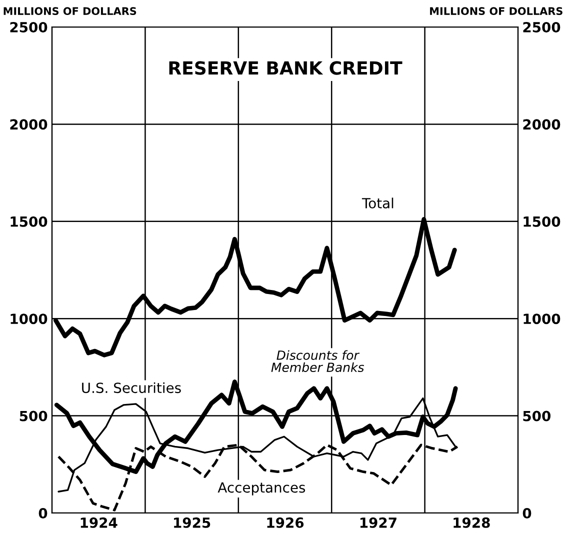 The height and width of the screenshot is (539, 566). What do you see at coordinates (317, 361) in the screenshot?
I see `text: Discounts for Member Banks` at bounding box center [317, 361].